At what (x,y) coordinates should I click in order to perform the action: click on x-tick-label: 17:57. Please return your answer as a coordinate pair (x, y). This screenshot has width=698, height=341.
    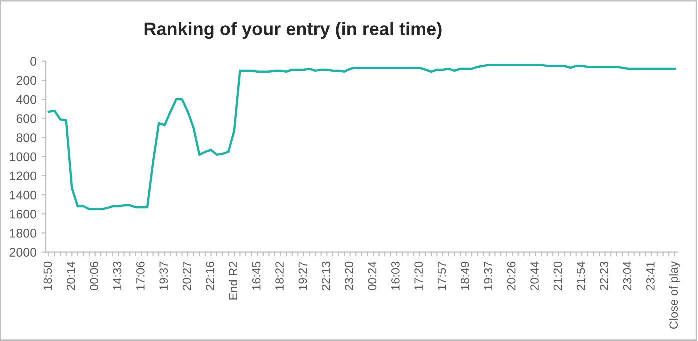
    Looking at the image, I should click on (442, 276).